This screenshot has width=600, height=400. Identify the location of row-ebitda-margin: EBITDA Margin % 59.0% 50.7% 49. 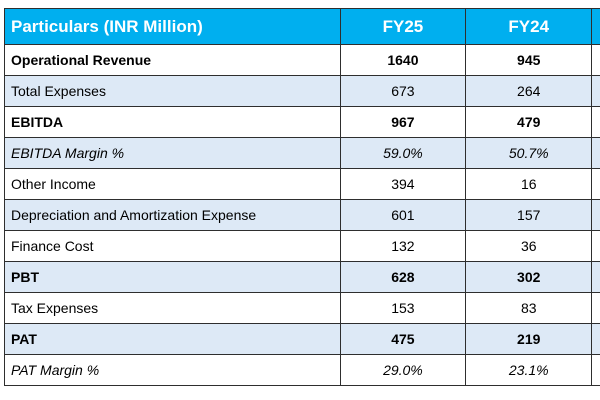
(302, 153).